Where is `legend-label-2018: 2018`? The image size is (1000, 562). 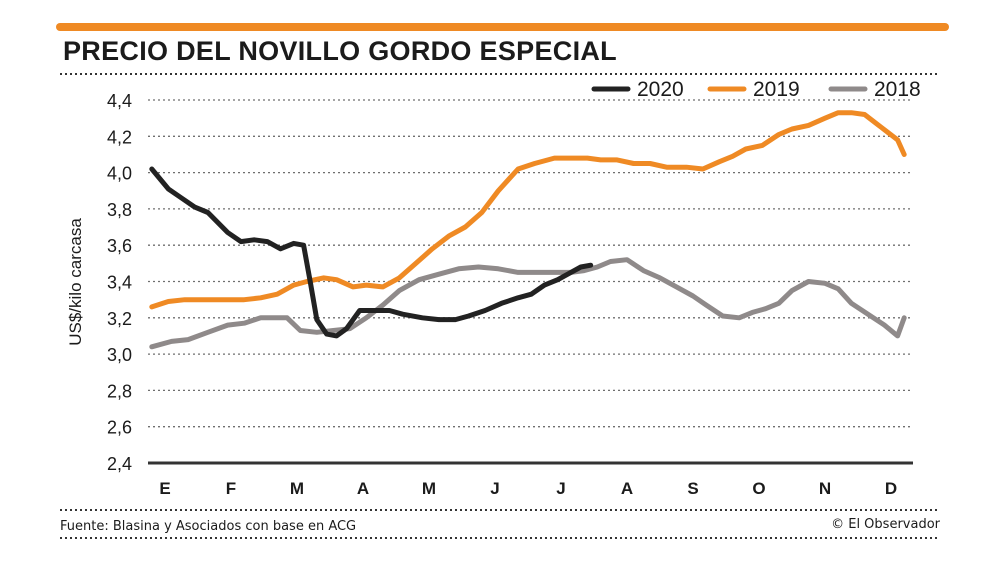
legend-label-2018: 2018 is located at coordinates (897, 89).